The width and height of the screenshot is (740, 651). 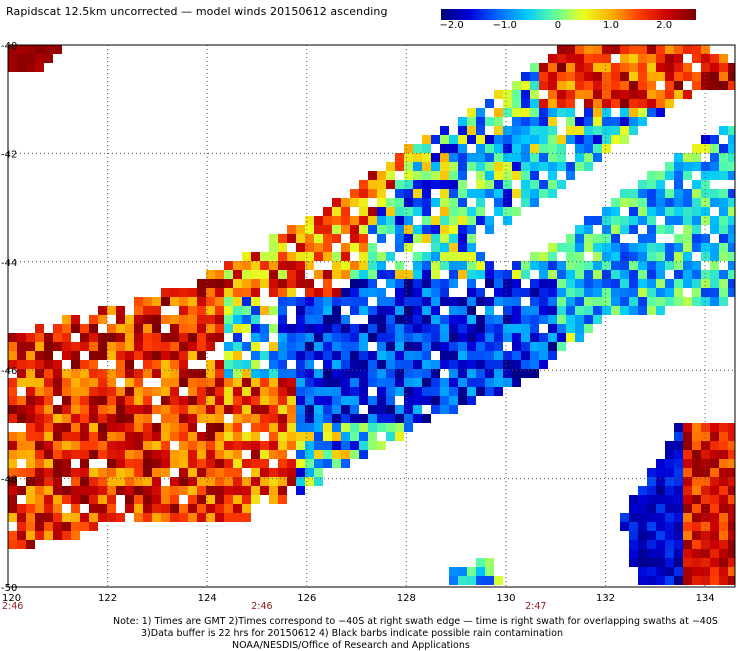 What do you see at coordinates (568, 14) in the screenshot?
I see `colorbar` at bounding box center [568, 14].